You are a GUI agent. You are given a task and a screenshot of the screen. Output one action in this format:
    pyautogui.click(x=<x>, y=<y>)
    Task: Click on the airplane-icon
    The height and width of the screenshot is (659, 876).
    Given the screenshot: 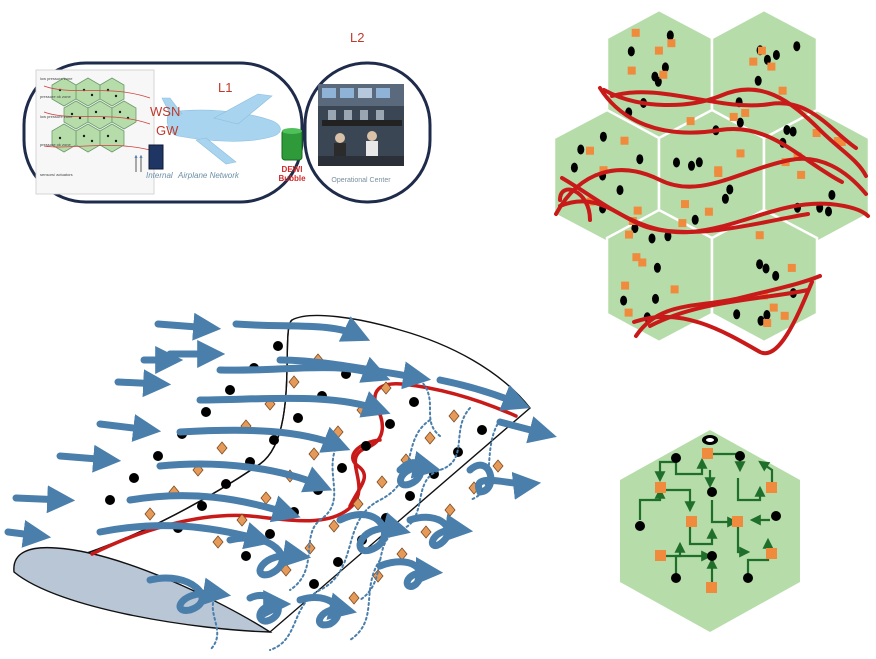 What is the action you would take?
    pyautogui.click(x=221, y=129)
    